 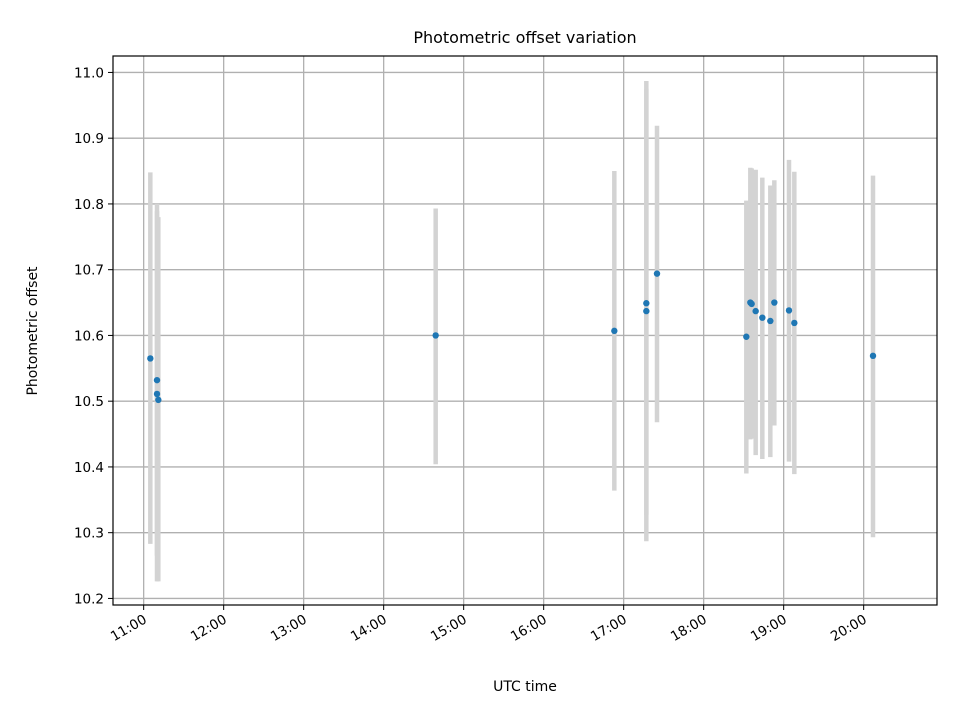 What do you see at coordinates (89, 205) in the screenshot?
I see `y-tick-label: 10.8` at bounding box center [89, 205].